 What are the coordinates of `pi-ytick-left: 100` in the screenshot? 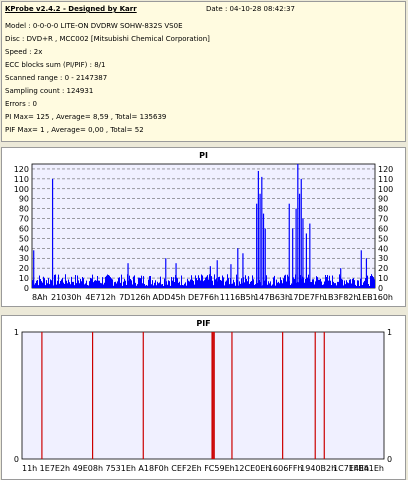 It's located at (21, 189).